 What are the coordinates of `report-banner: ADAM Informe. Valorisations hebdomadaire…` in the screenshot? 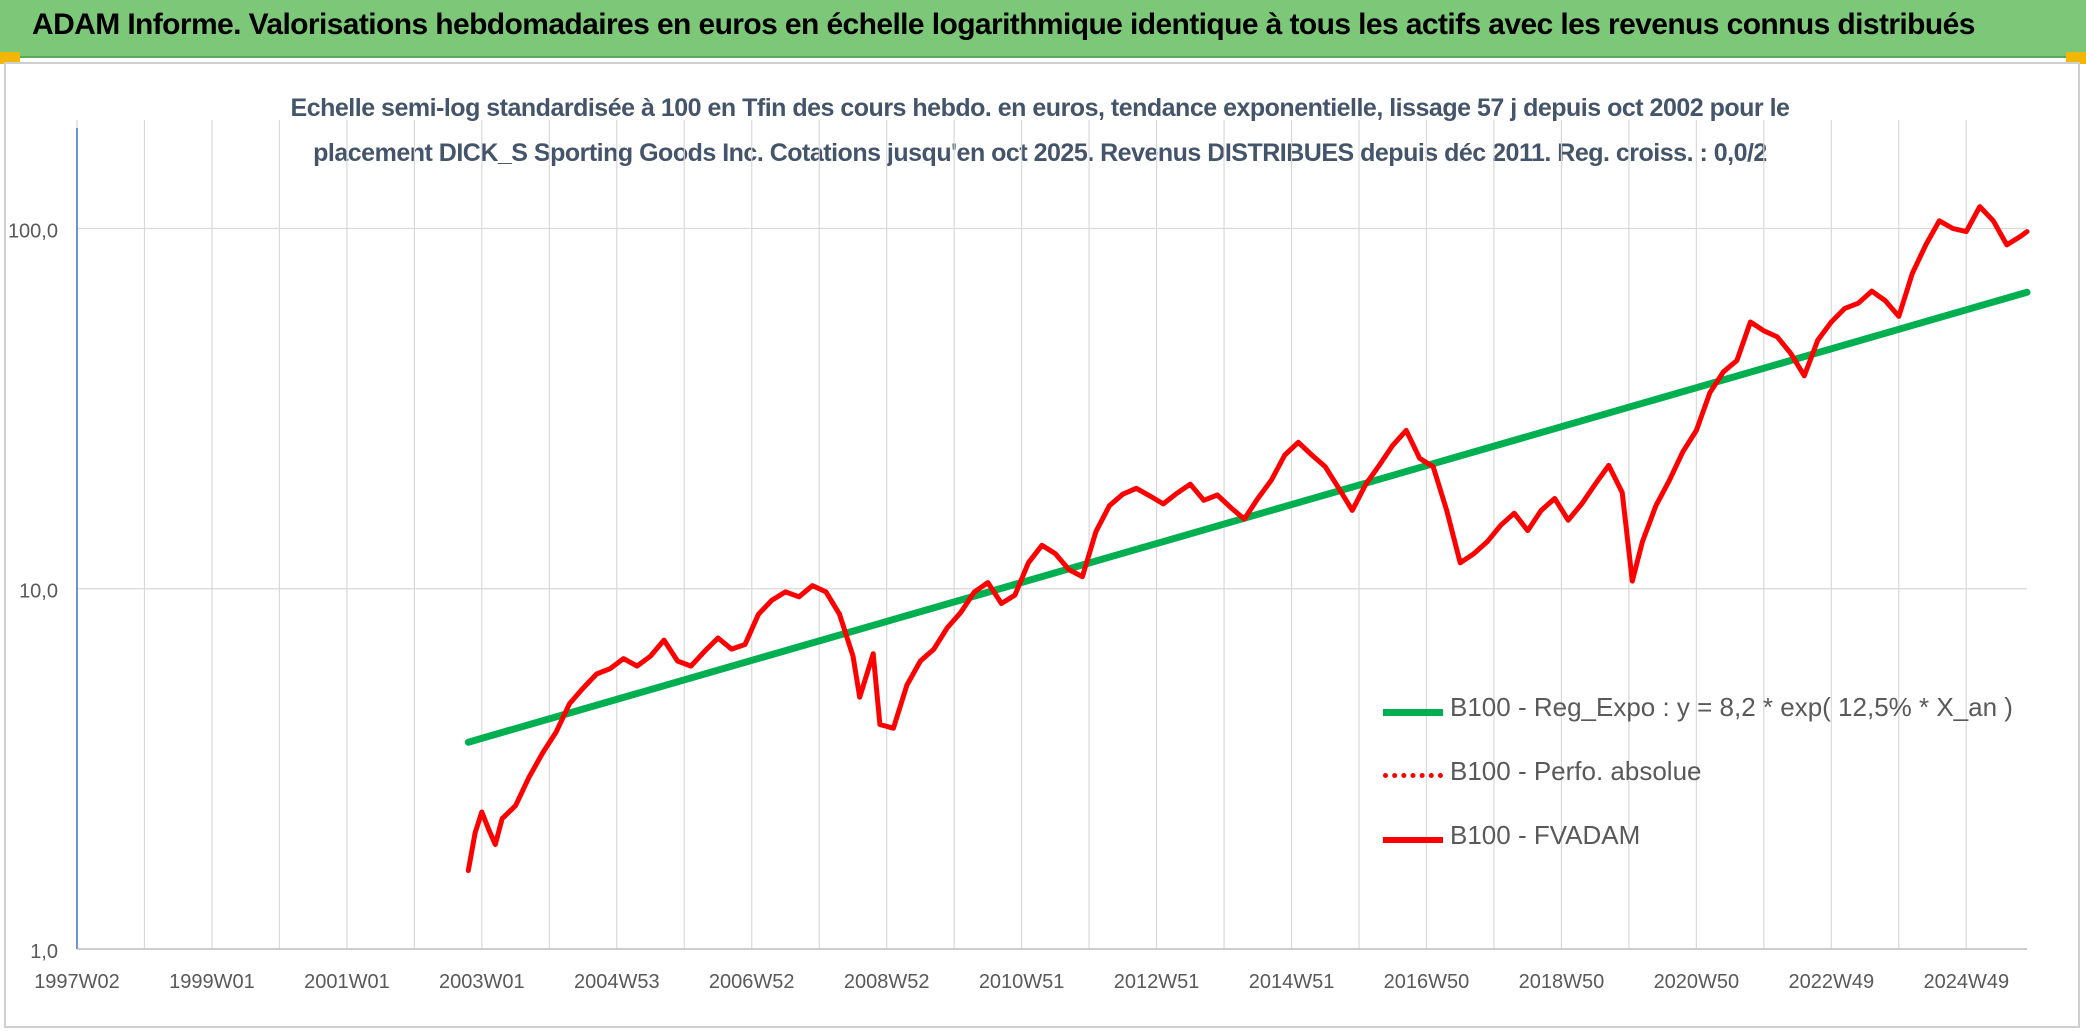 It's located at (1043, 29).